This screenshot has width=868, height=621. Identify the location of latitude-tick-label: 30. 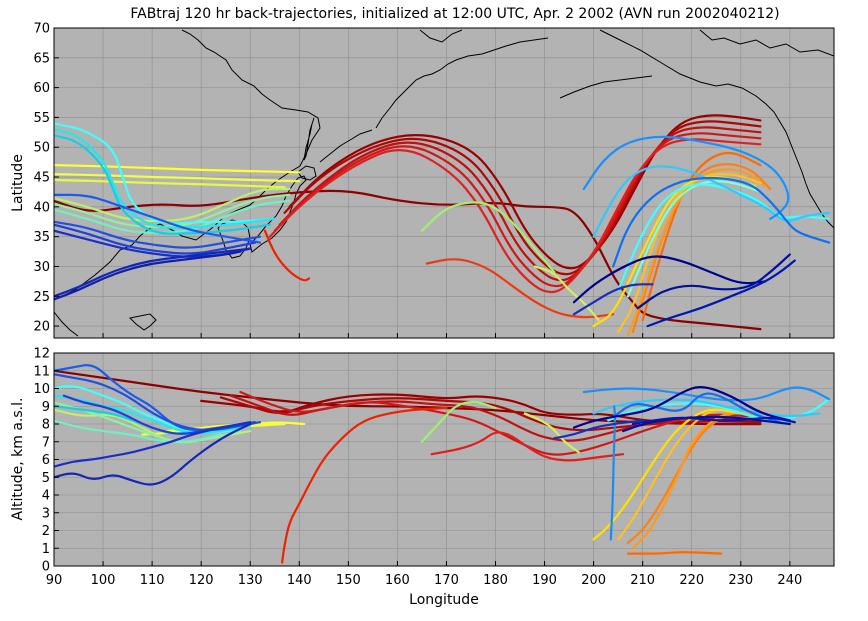
(41, 267).